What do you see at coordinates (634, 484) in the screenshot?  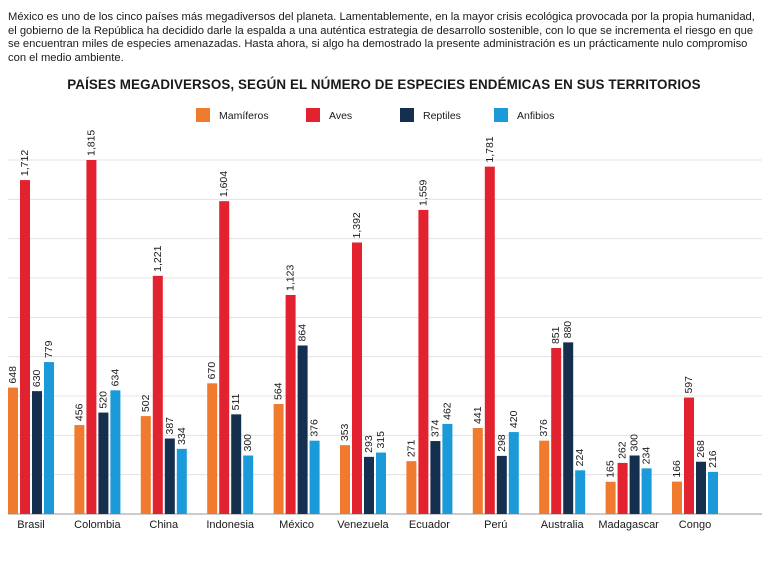 I see `bar-reptiles-madagascar` at bounding box center [634, 484].